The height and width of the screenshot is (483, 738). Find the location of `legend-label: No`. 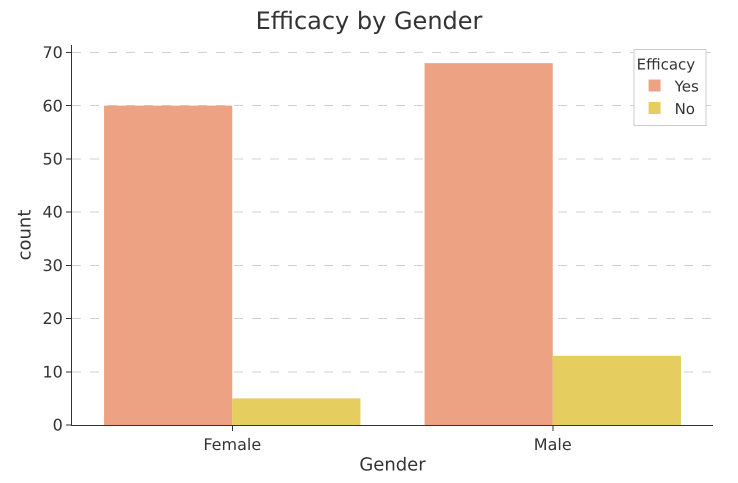

legend-label: No is located at coordinates (684, 109).